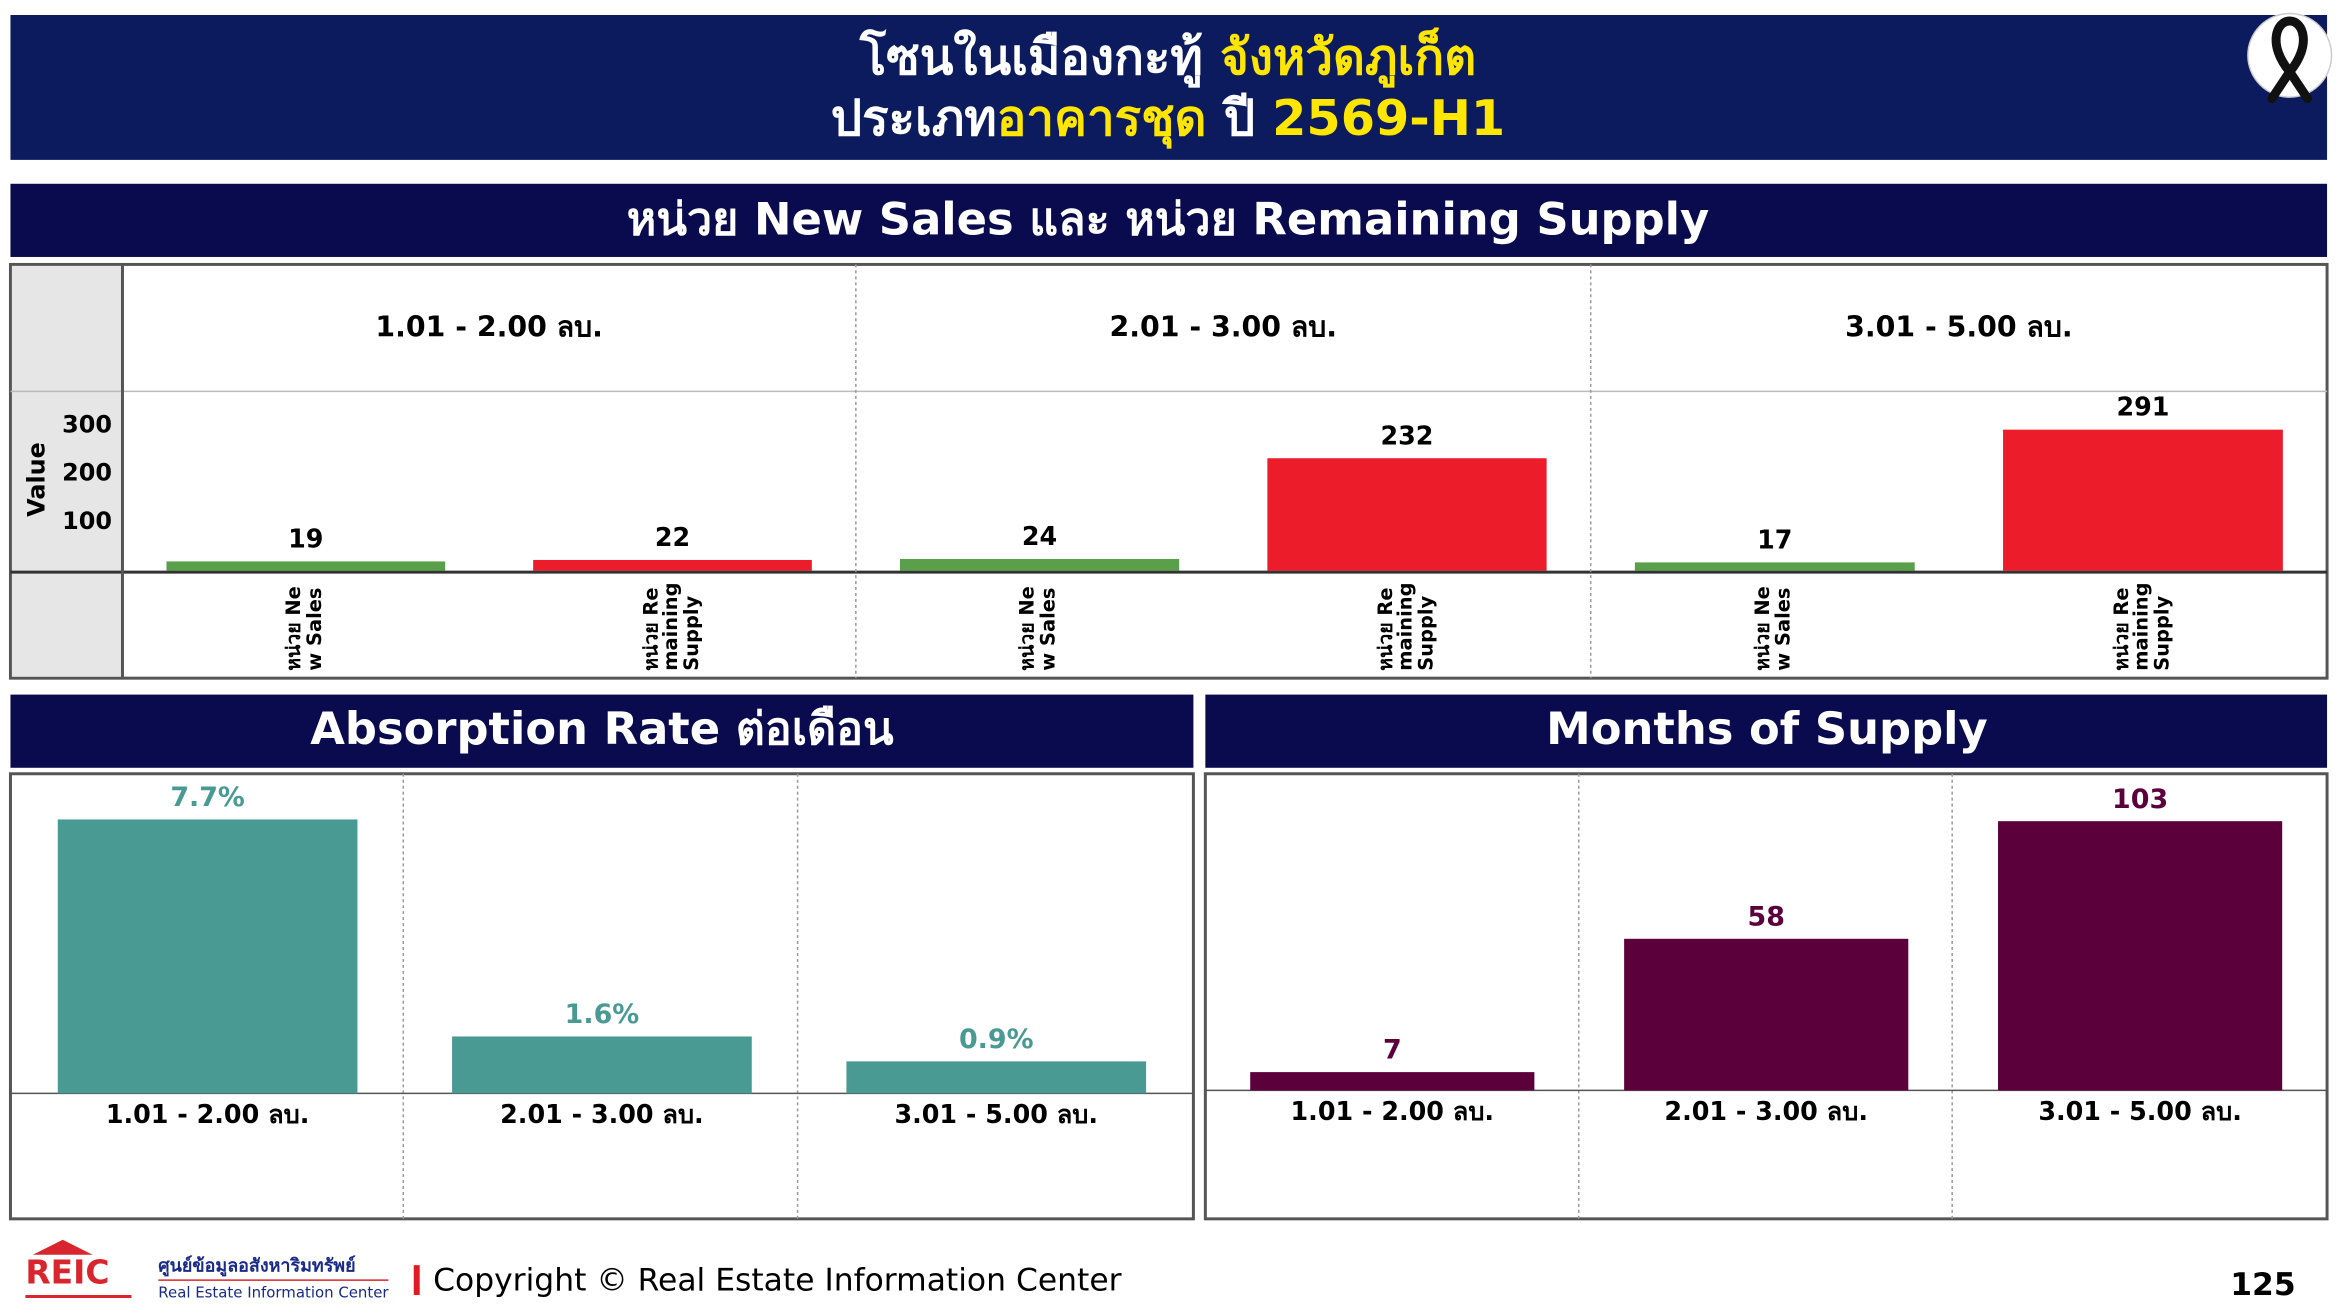  I want to click on value-label: 1.6%, so click(602, 1014).